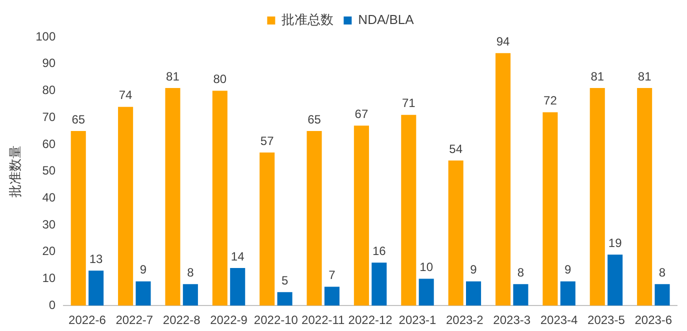 The height and width of the screenshot is (331, 687). I want to click on y-tick-label: 10, so click(49, 278).